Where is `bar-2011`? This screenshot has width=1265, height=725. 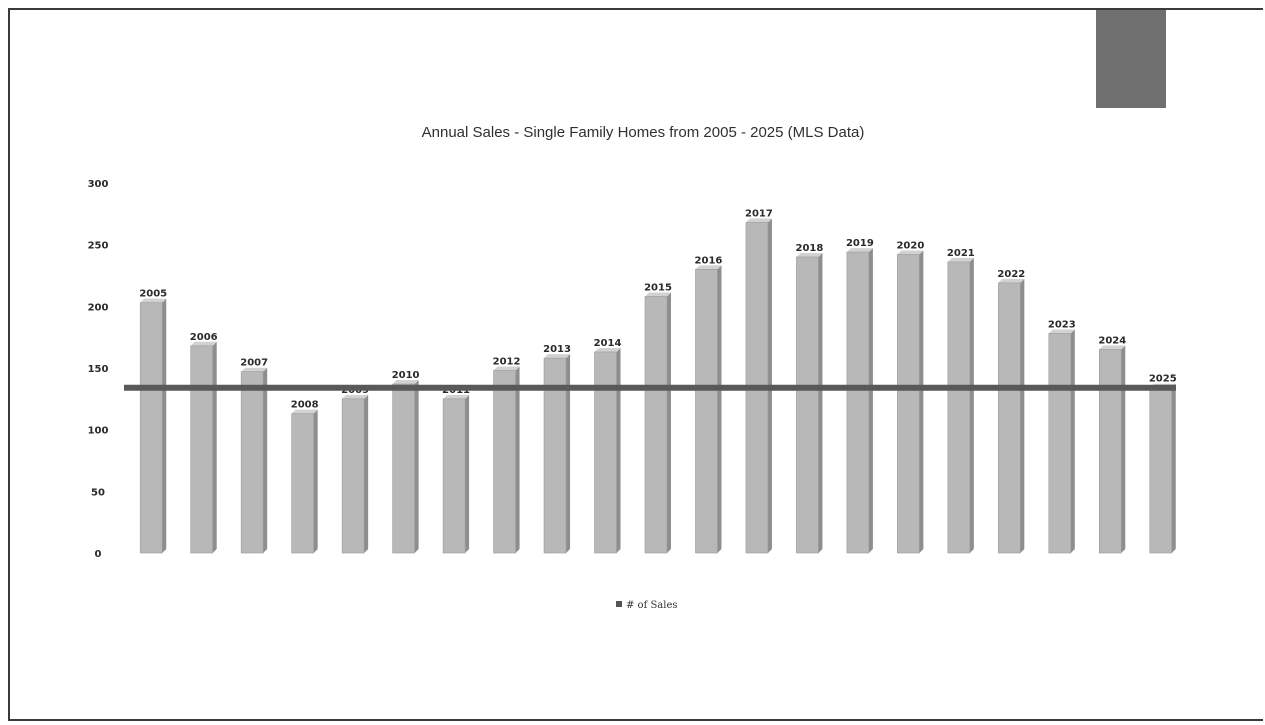 bar-2011 is located at coordinates (456, 474).